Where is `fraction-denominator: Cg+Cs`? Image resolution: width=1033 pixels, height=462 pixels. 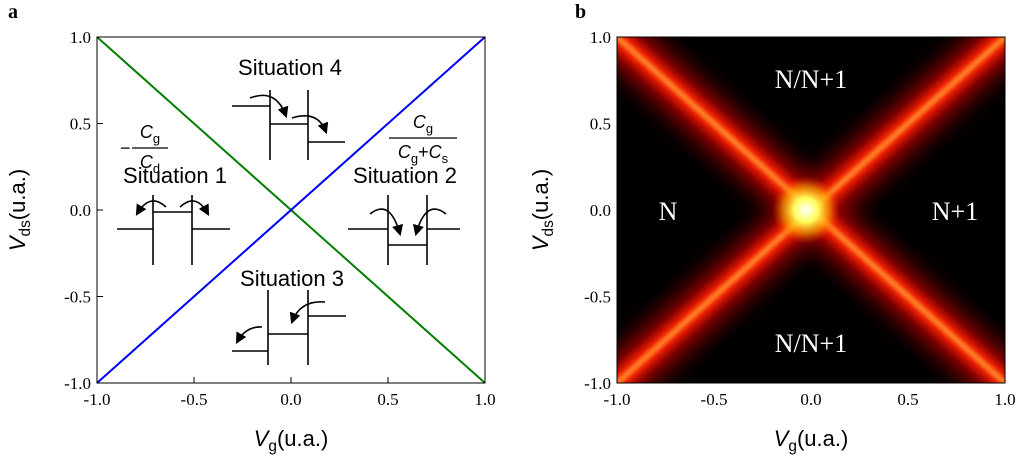 fraction-denominator: Cg+Cs is located at coordinates (423, 154).